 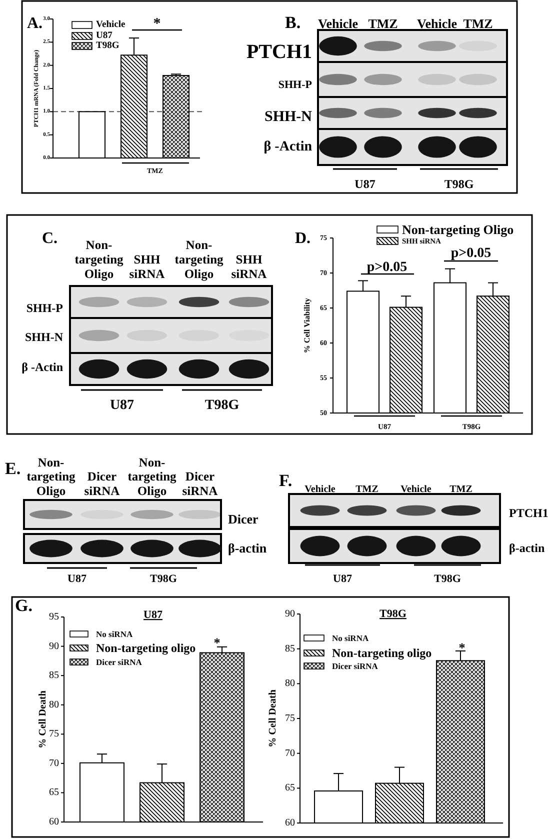 What do you see at coordinates (23, 605) in the screenshot?
I see `text: G.` at bounding box center [23, 605].